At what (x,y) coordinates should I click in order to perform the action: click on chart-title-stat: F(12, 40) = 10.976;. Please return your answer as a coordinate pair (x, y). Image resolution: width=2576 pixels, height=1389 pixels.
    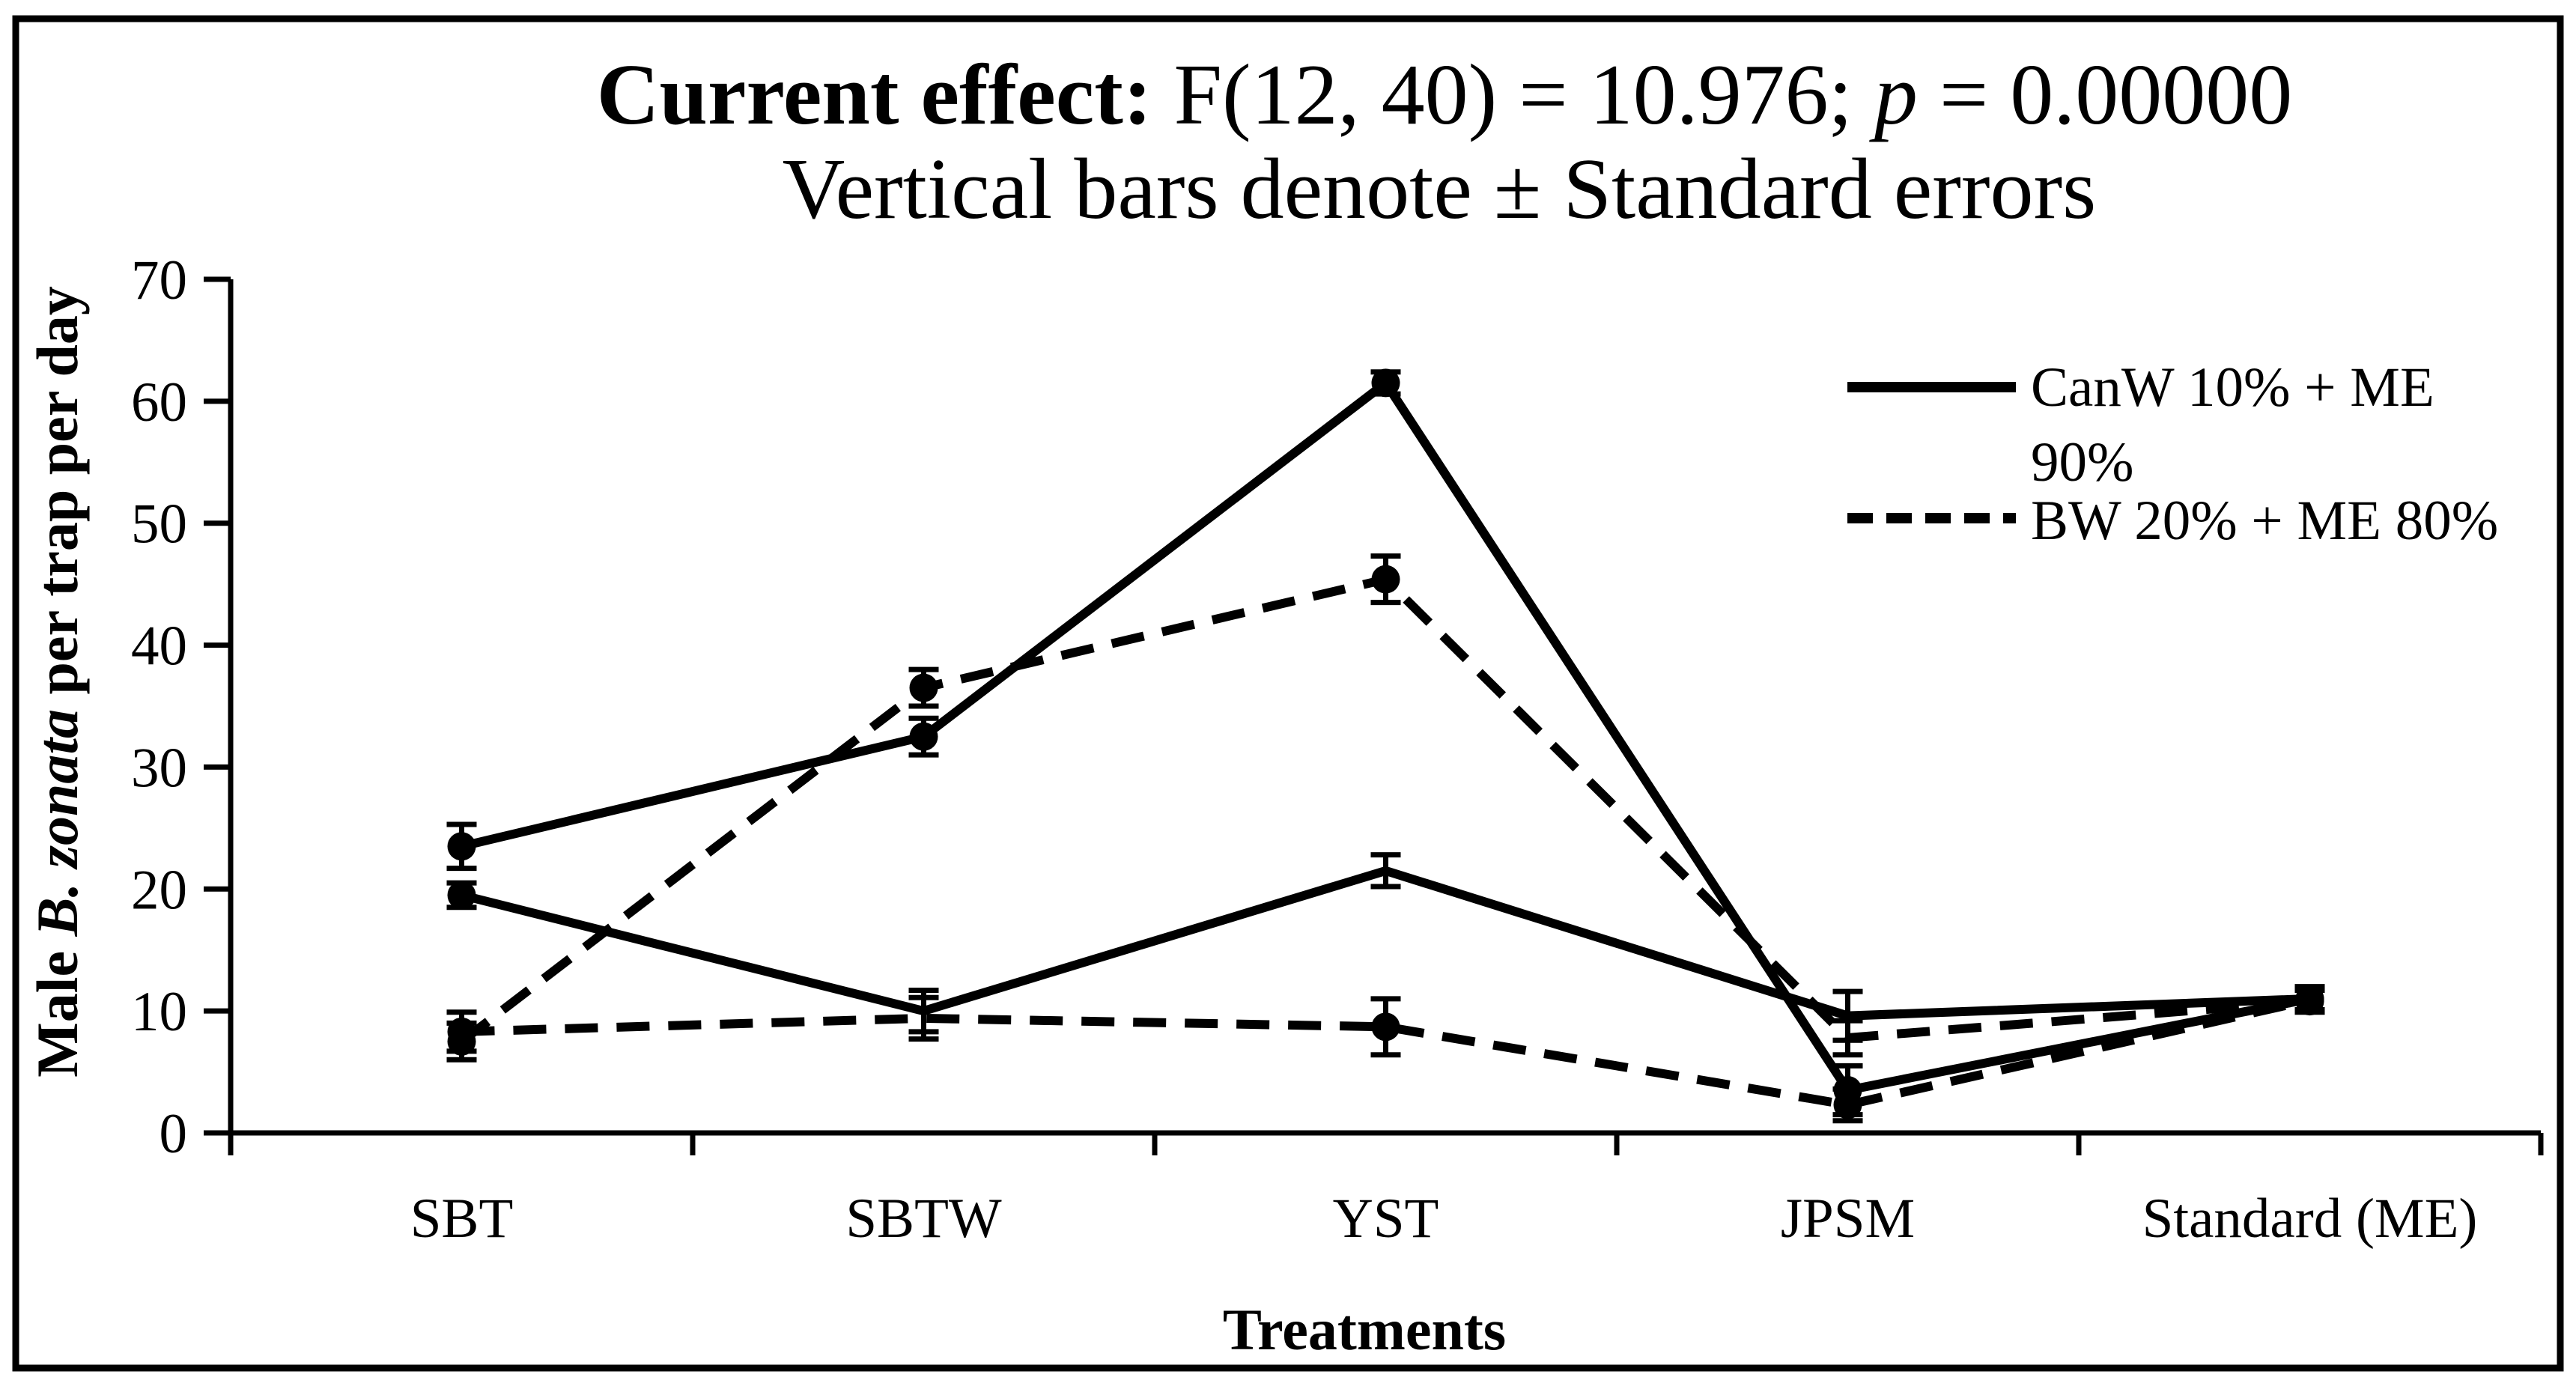
    Looking at the image, I should click on (1513, 95).